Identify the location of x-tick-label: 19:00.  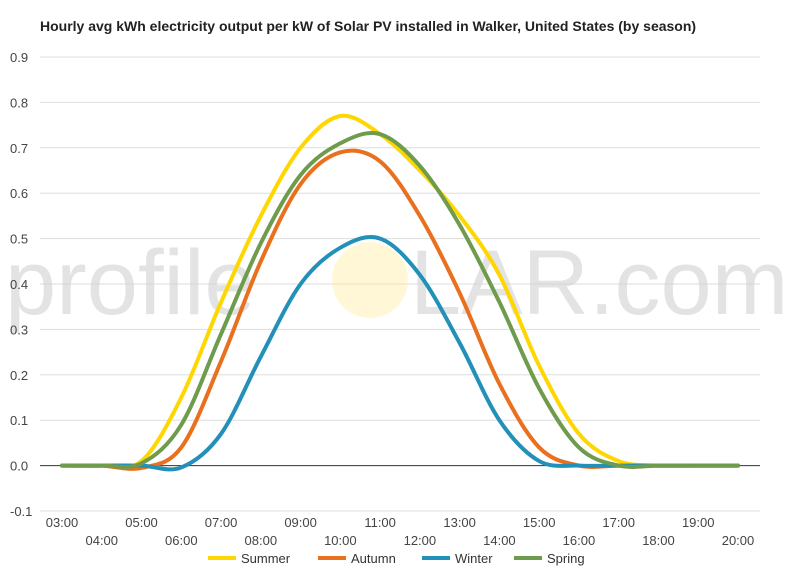
(698, 522).